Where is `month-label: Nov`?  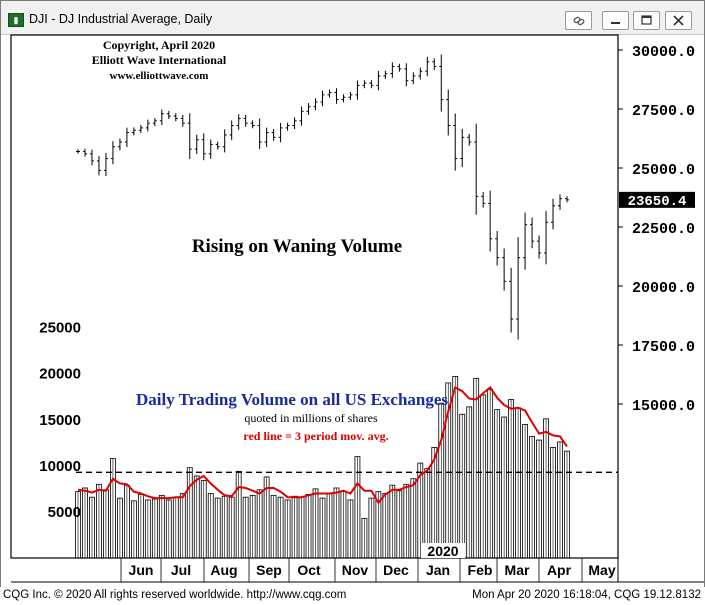
month-label: Nov is located at coordinates (355, 570).